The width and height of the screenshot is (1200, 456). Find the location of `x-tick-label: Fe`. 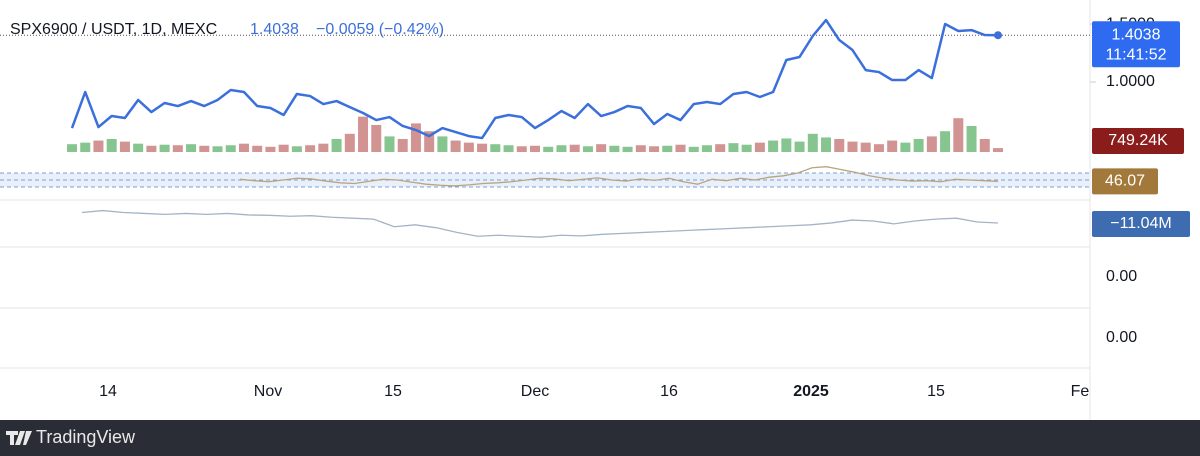

x-tick-label: Fe is located at coordinates (1080, 391).